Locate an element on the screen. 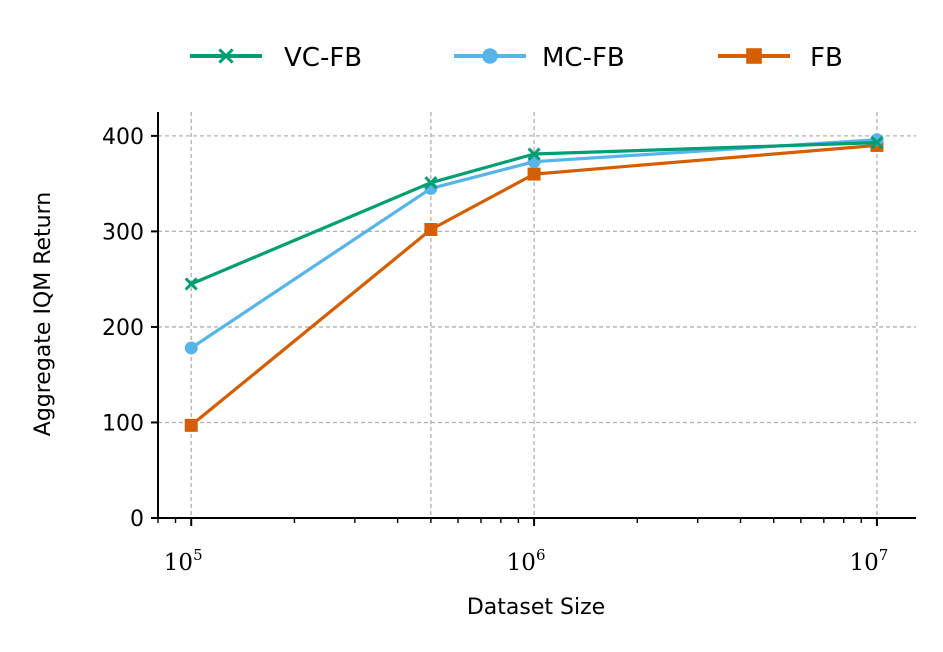  x-axis-label: Dataset Size is located at coordinates (536, 607).